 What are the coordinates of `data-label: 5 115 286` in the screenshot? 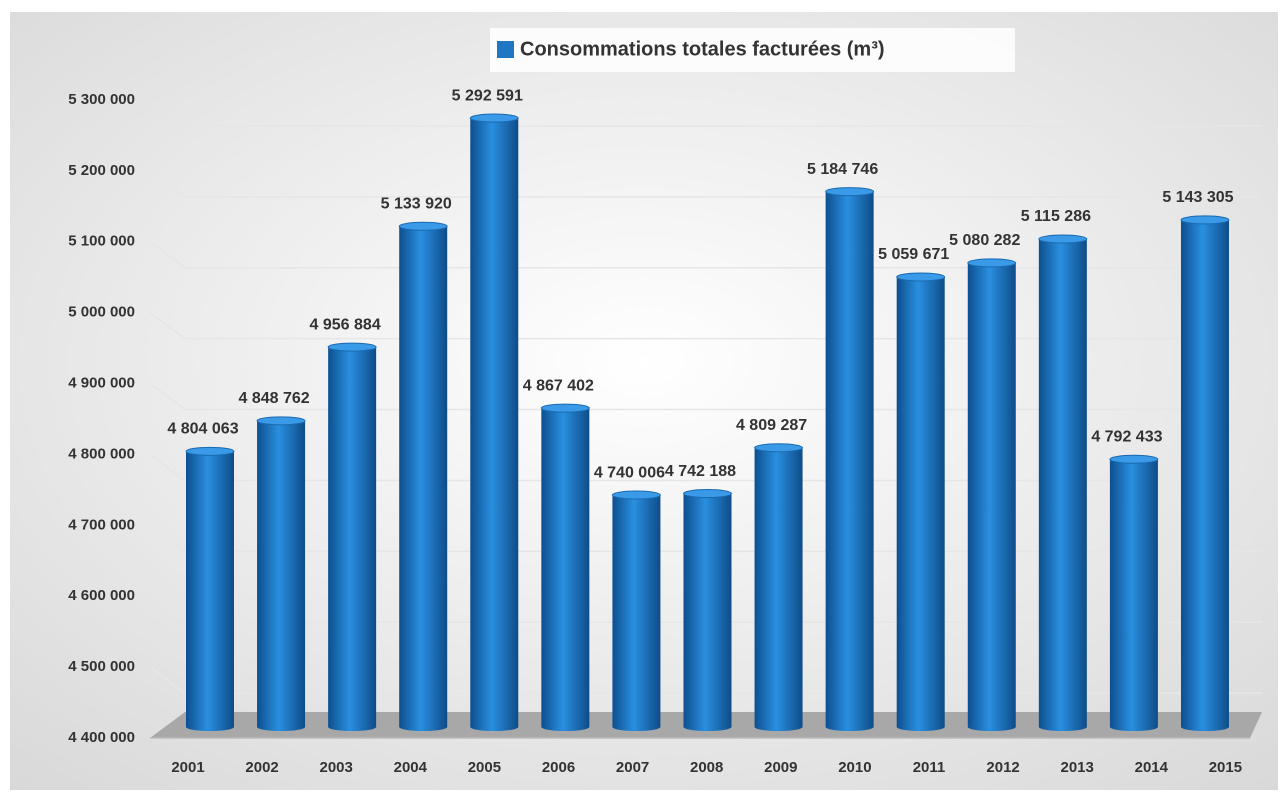 It's located at (1056, 216).